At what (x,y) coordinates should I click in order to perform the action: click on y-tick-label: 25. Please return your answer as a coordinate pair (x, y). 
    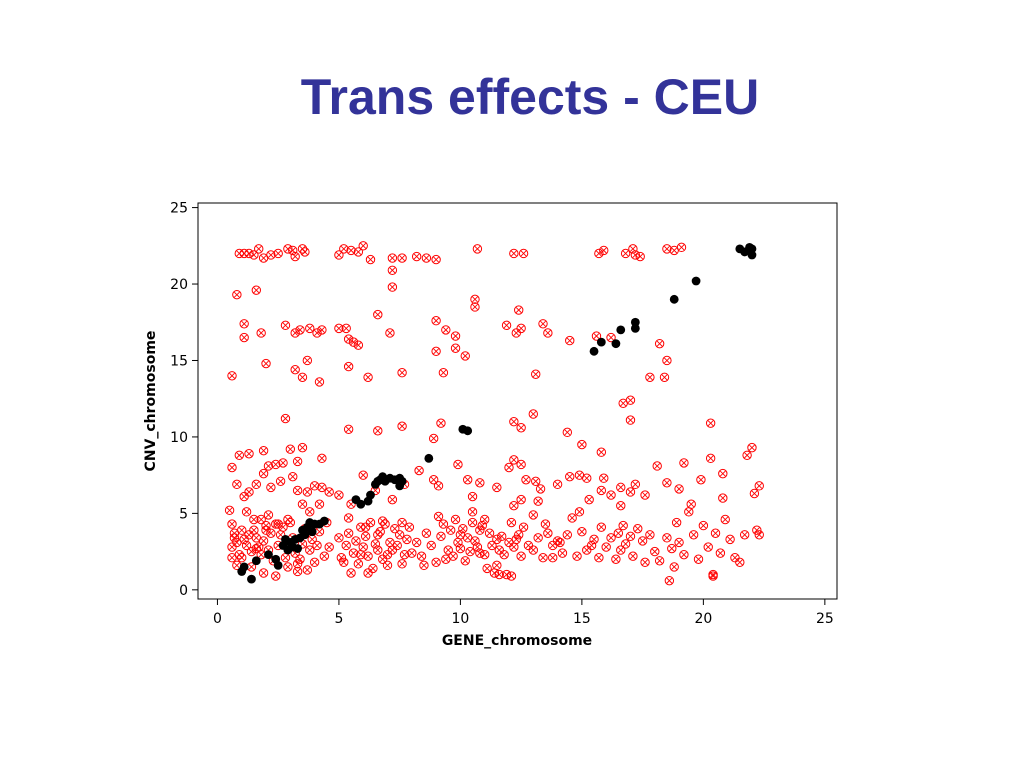
    Looking at the image, I should click on (179, 209).